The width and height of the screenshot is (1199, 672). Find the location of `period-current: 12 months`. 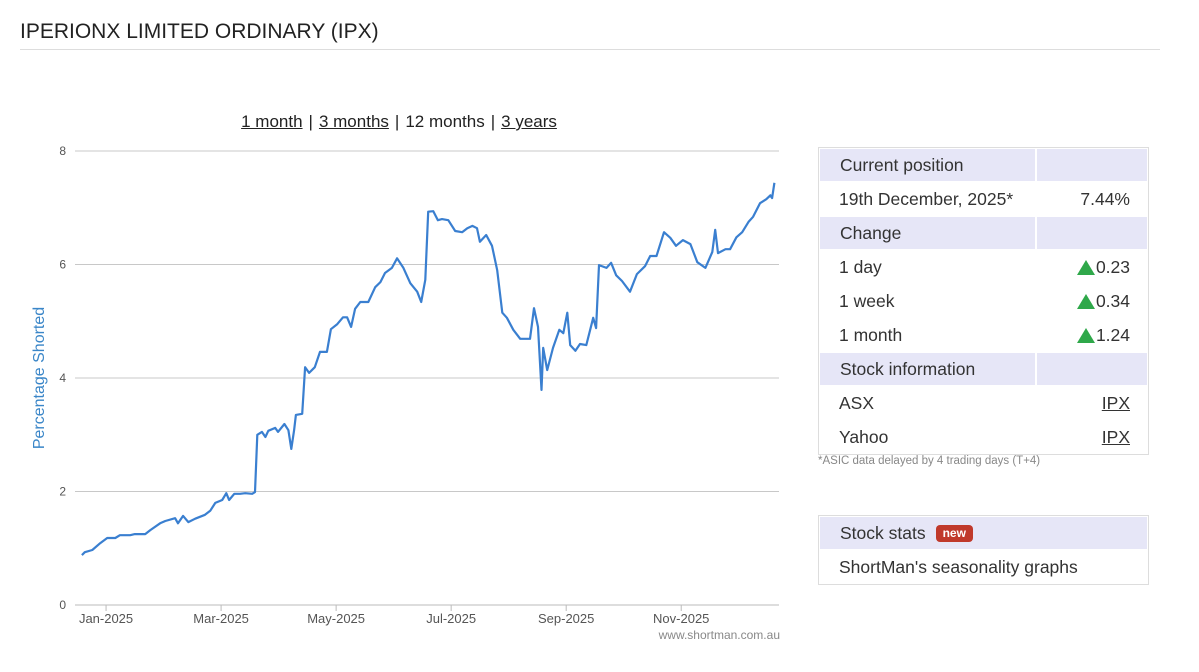

period-current: 12 months is located at coordinates (445, 121).